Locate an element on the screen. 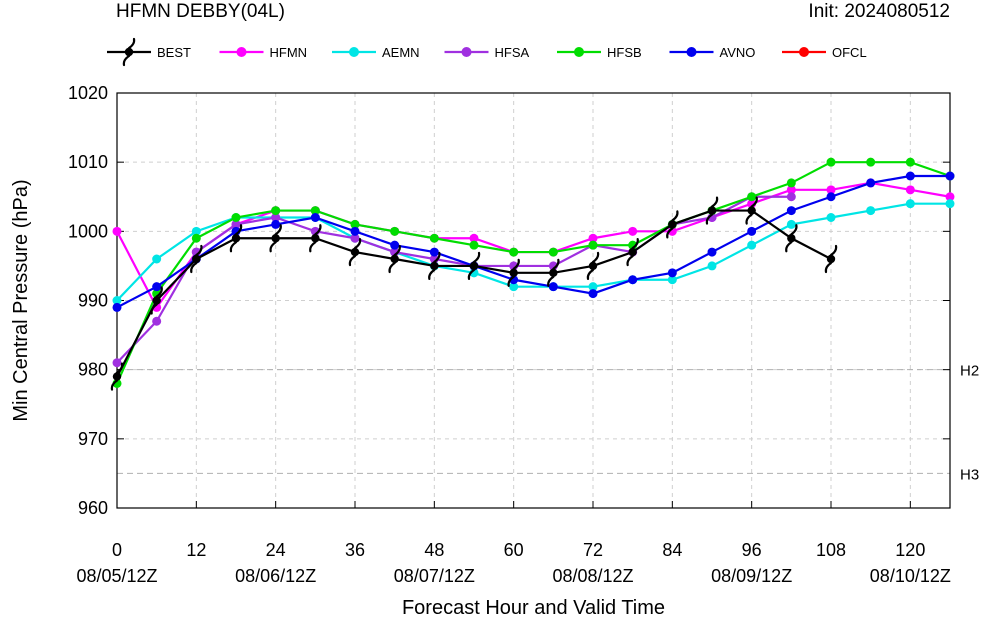 This screenshot has width=984, height=618. x-axis-title: Forecast Hour and Valid Time is located at coordinates (533, 607).